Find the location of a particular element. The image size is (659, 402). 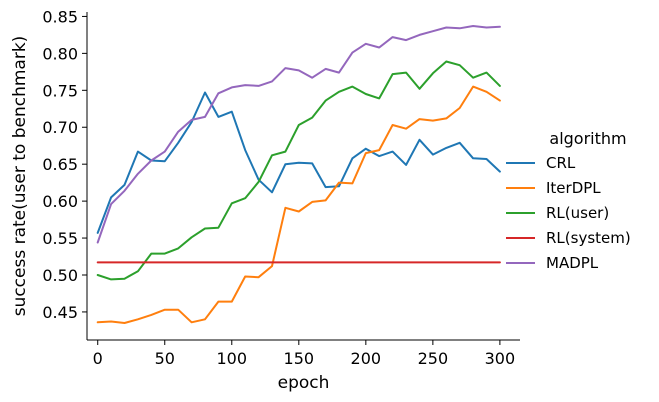

y-tick-label: 0.70 is located at coordinates (60, 127).